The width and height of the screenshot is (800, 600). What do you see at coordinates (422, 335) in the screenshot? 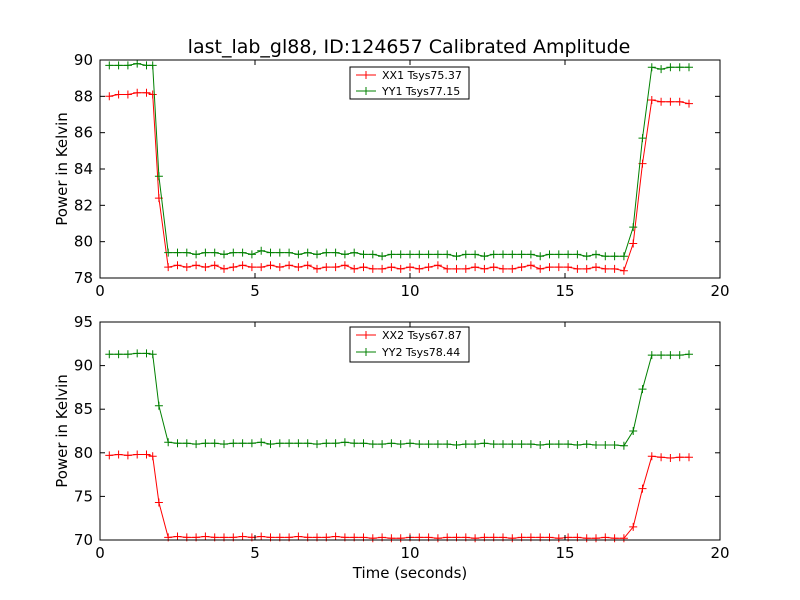
I see `bottom-legend-label-1: XX2 Tsys67.87` at bounding box center [422, 335].